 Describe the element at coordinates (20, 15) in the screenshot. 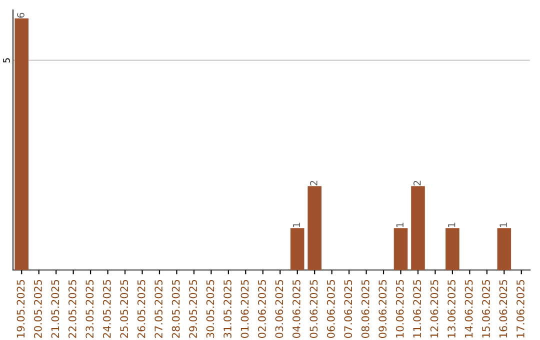

I see `data-label: 6` at that location.